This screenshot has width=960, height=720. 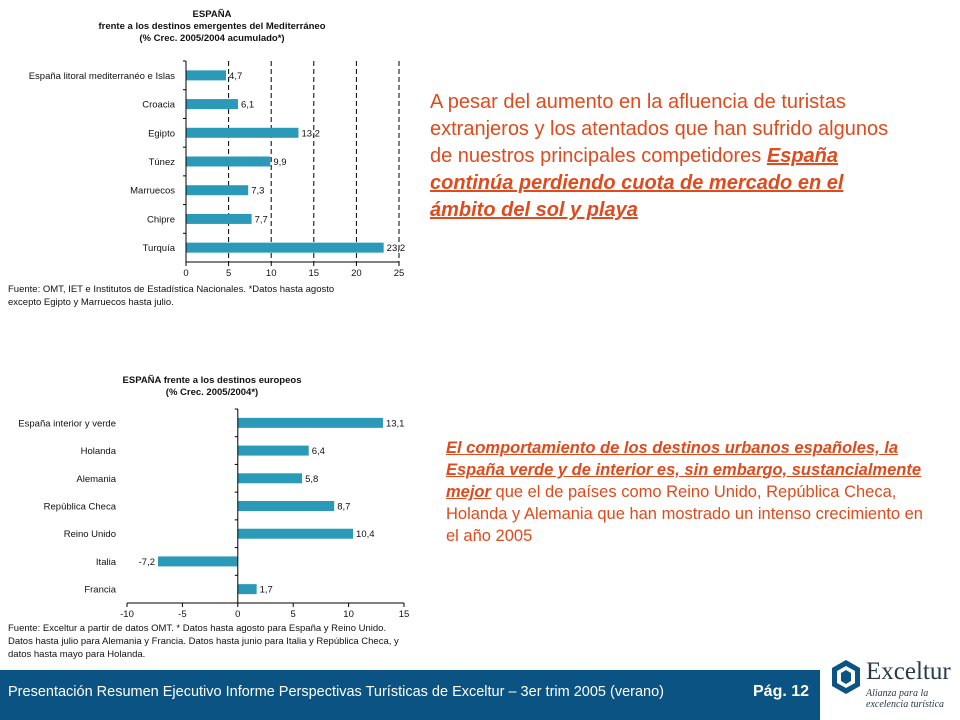 What do you see at coordinates (247, 589) in the screenshot?
I see `chart2-bar-francia` at bounding box center [247, 589].